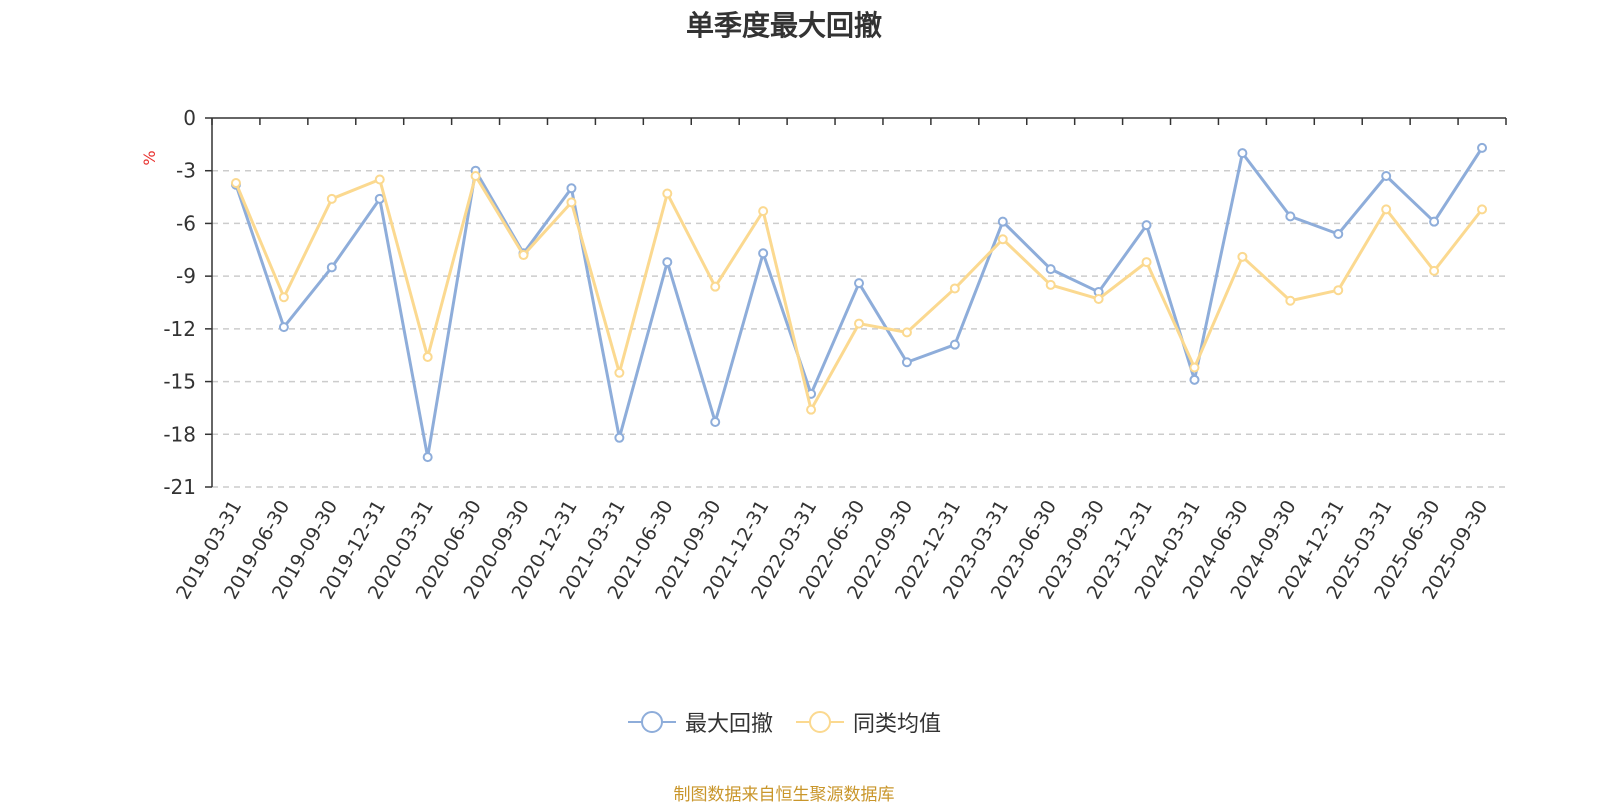 The image size is (1600, 805). Describe the element at coordinates (179, 329) in the screenshot. I see `y-tick-label: -12` at that location.